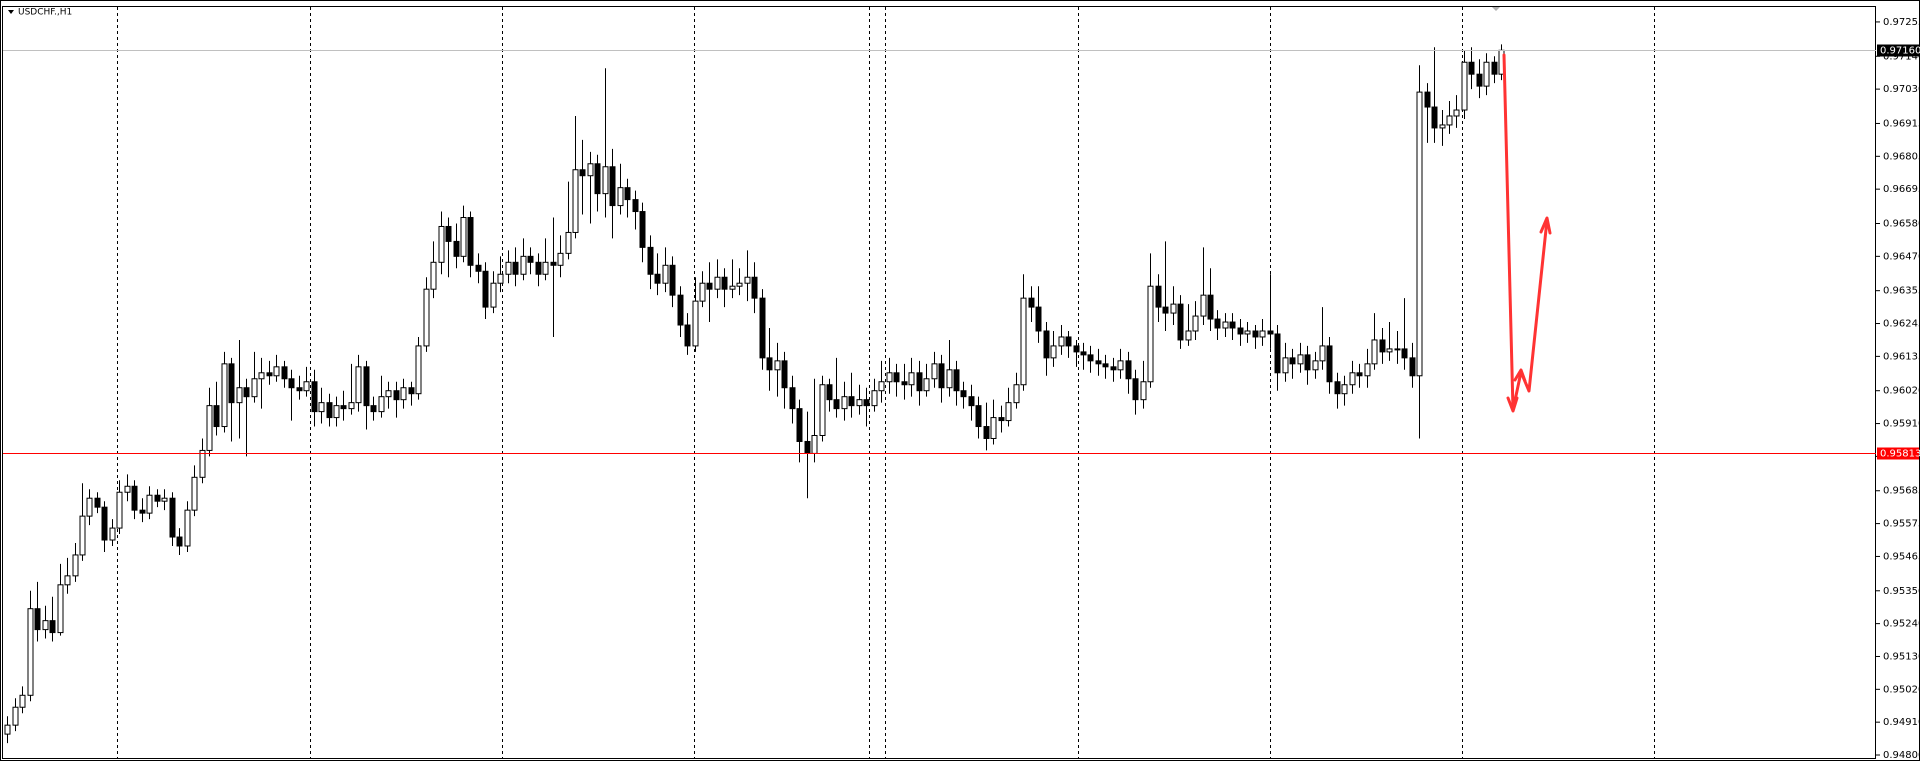 This screenshot has height=761, width=1920. I want to click on shift-marker, so click(1496, 9).